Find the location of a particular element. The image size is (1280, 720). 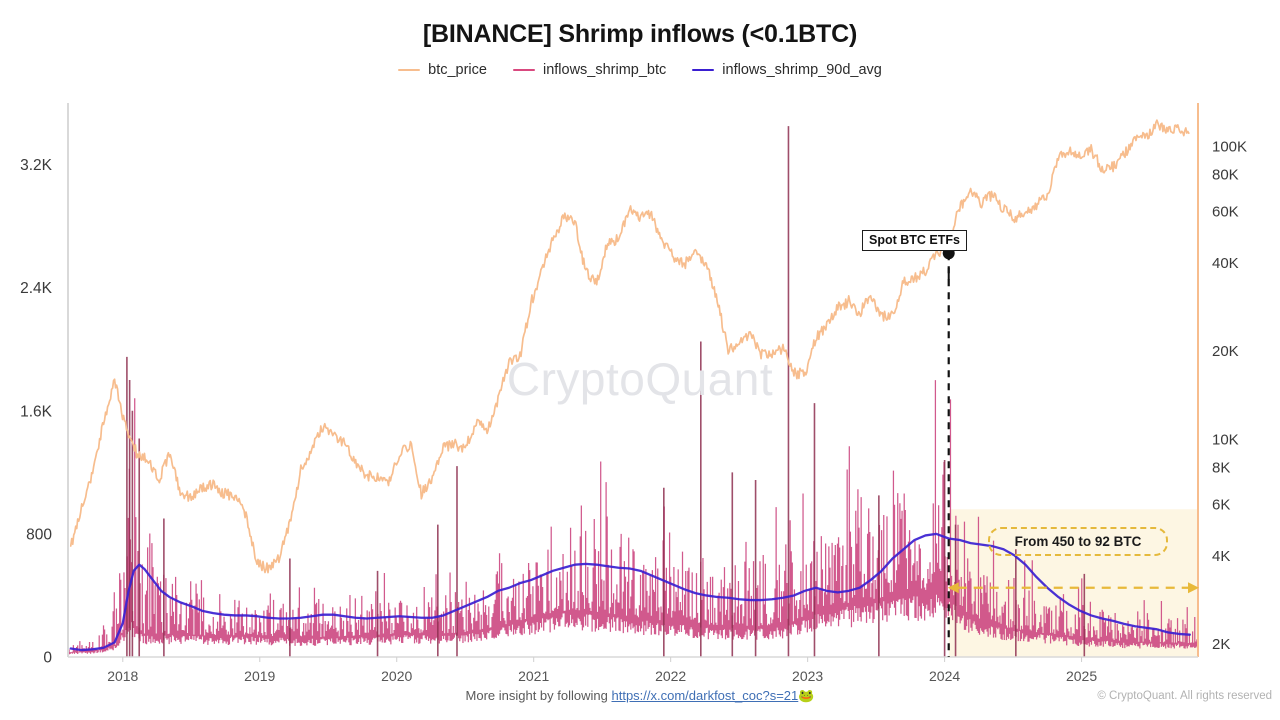

y-right-tick-label: 4K is located at coordinates (1221, 556).